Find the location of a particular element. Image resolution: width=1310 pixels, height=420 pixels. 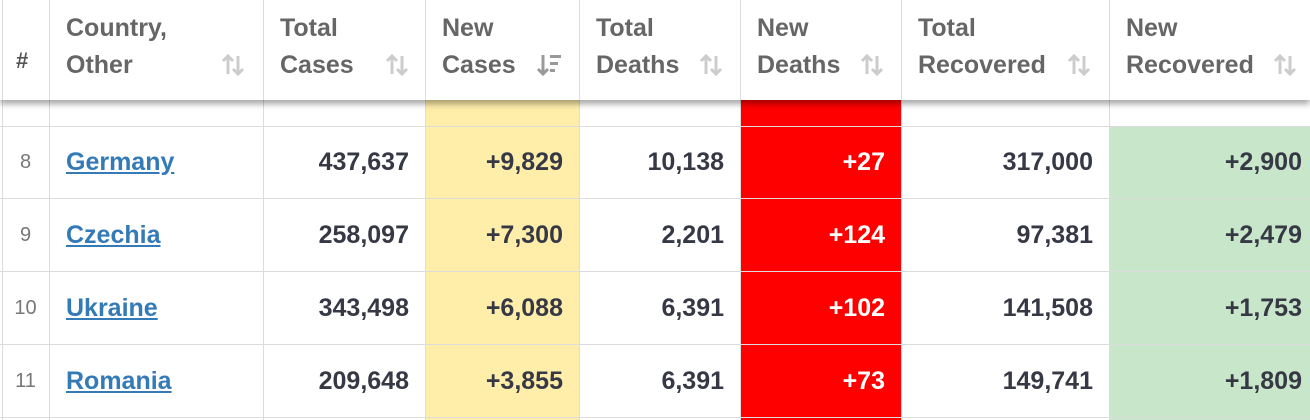

partial-row-new-cases is located at coordinates (502, 113).